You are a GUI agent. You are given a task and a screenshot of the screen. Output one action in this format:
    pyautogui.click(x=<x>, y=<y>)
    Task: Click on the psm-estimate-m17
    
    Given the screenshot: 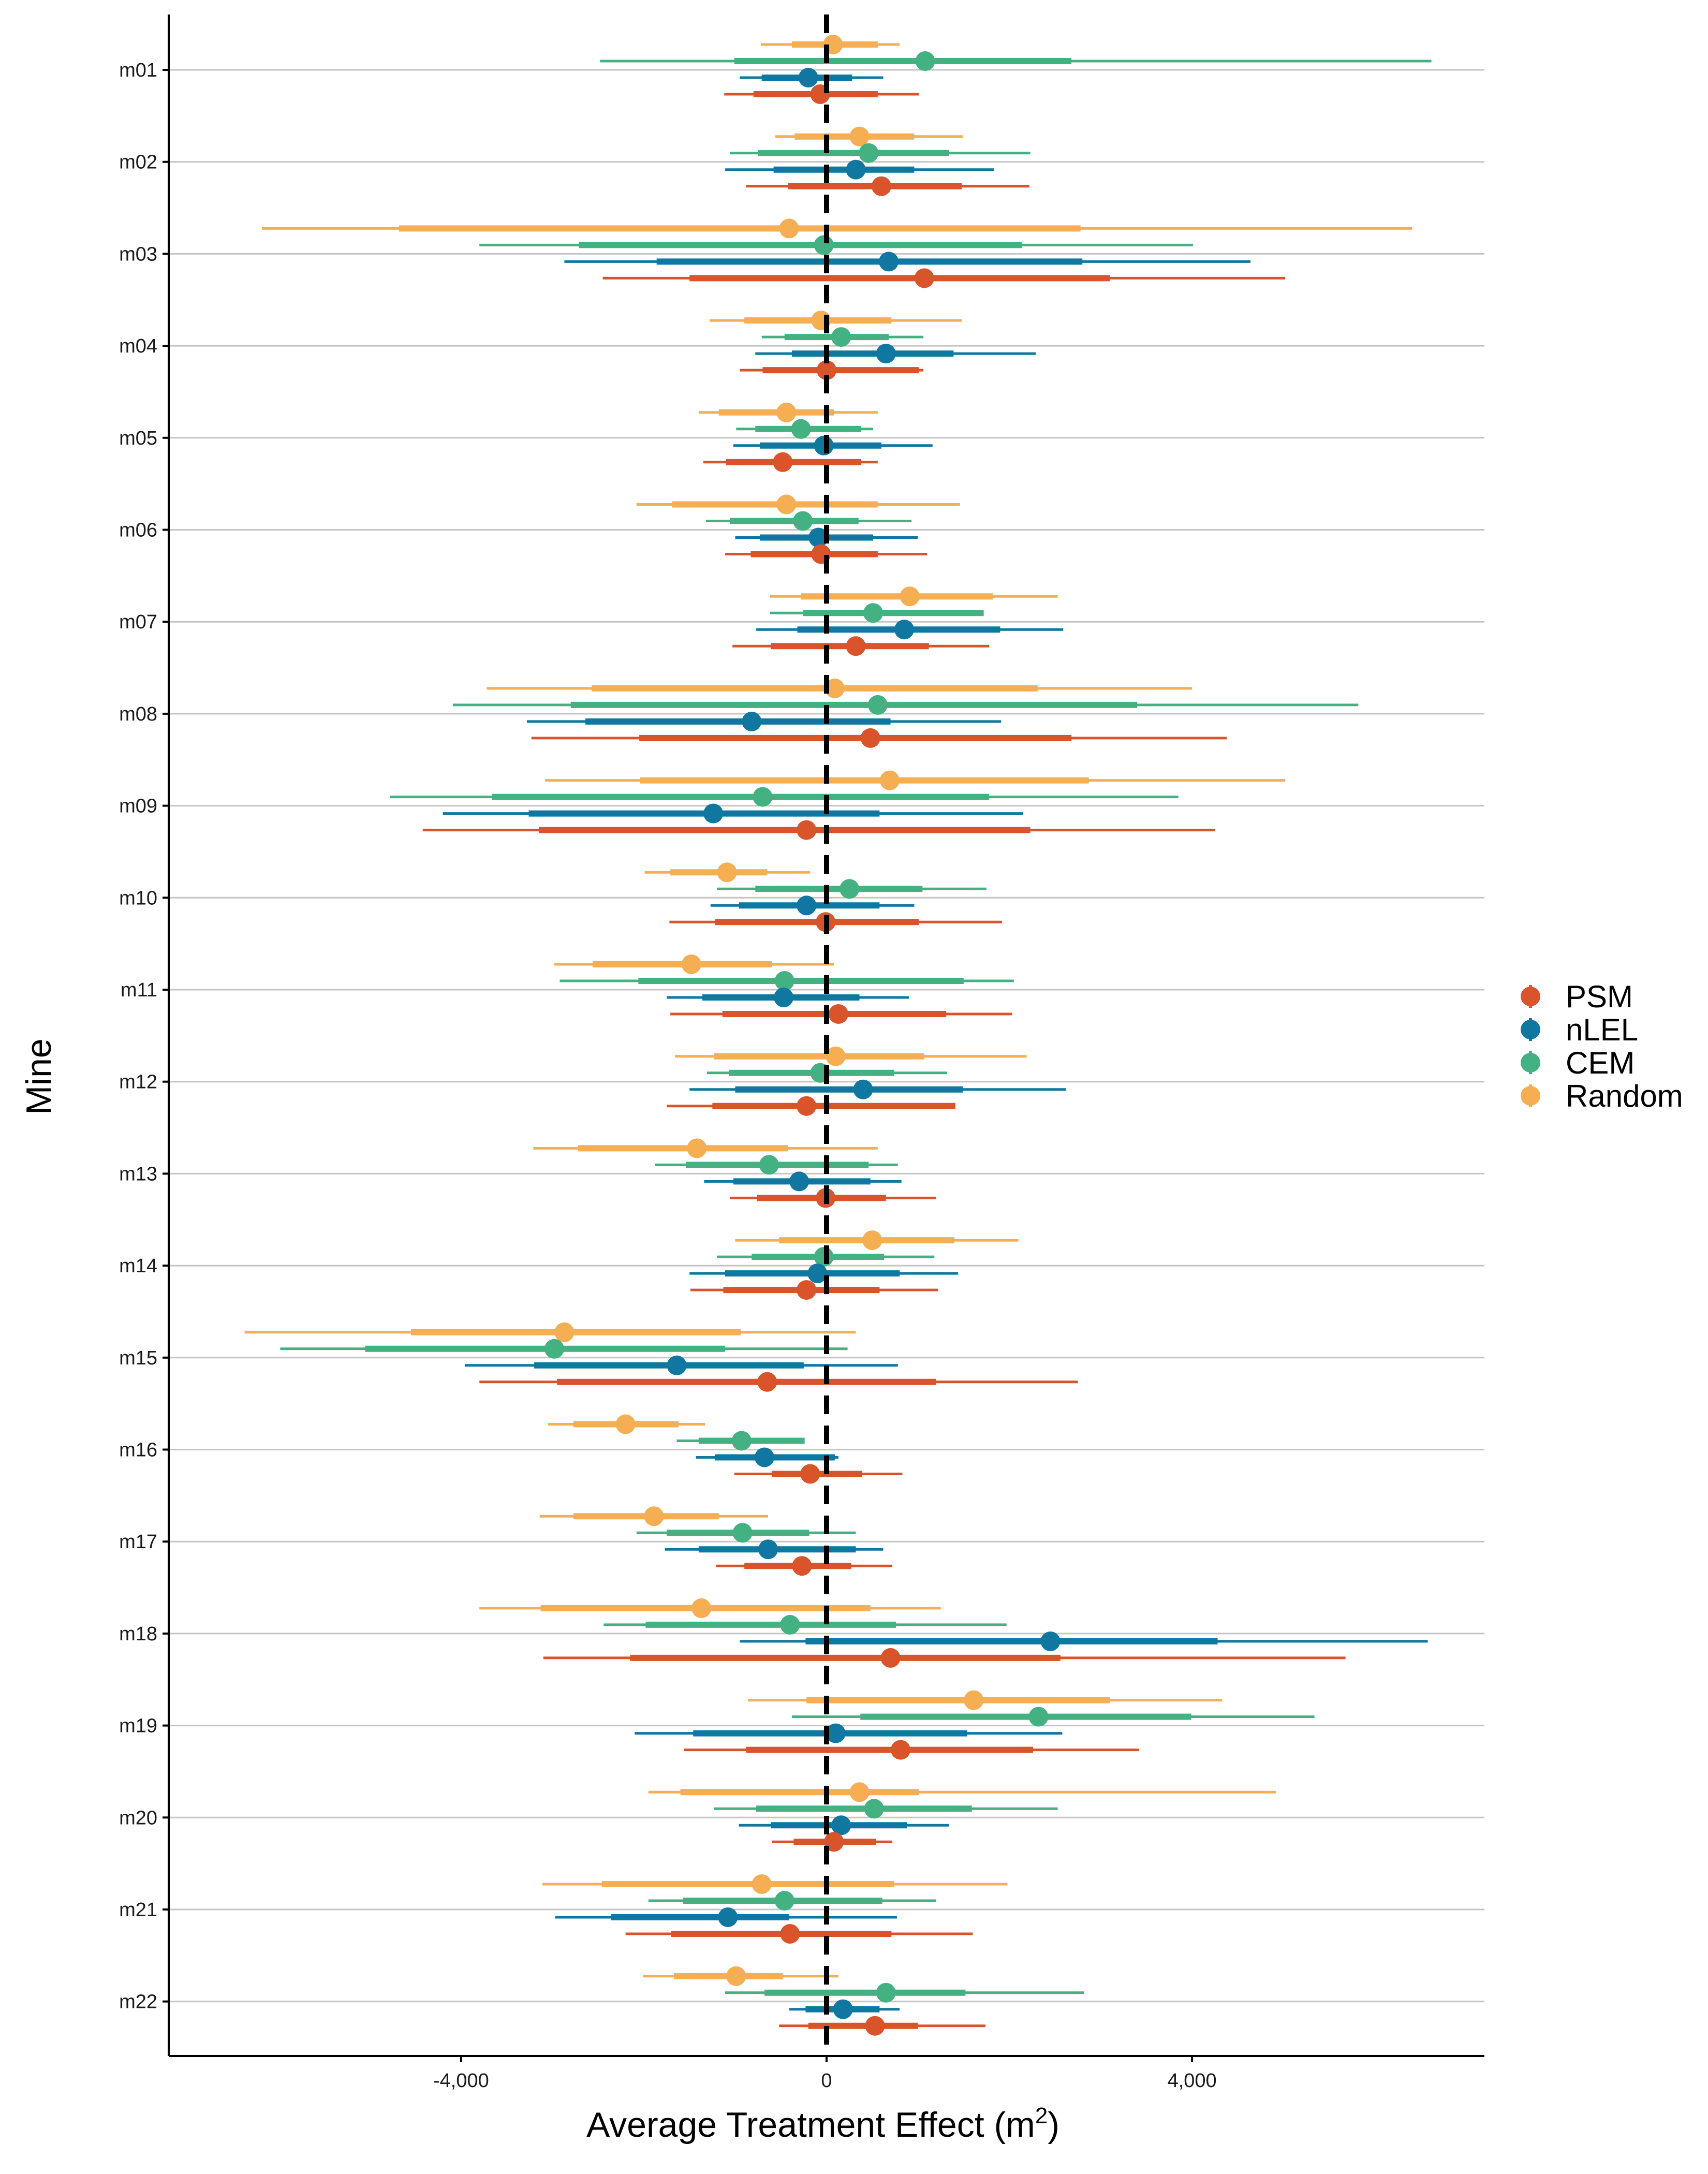 What is the action you would take?
    pyautogui.click(x=802, y=1566)
    